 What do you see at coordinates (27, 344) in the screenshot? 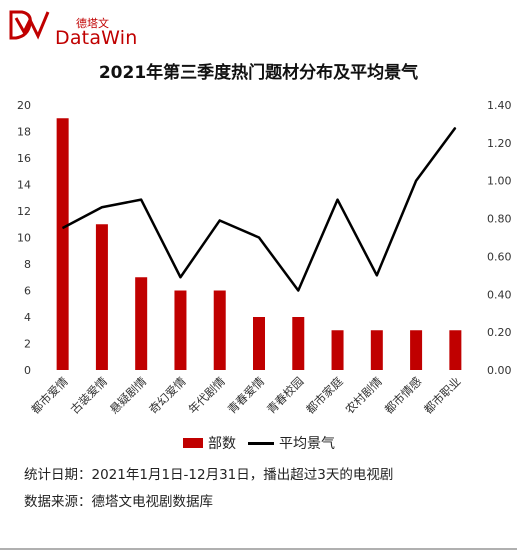
I see `y-left-tick-label: 2` at bounding box center [27, 344].